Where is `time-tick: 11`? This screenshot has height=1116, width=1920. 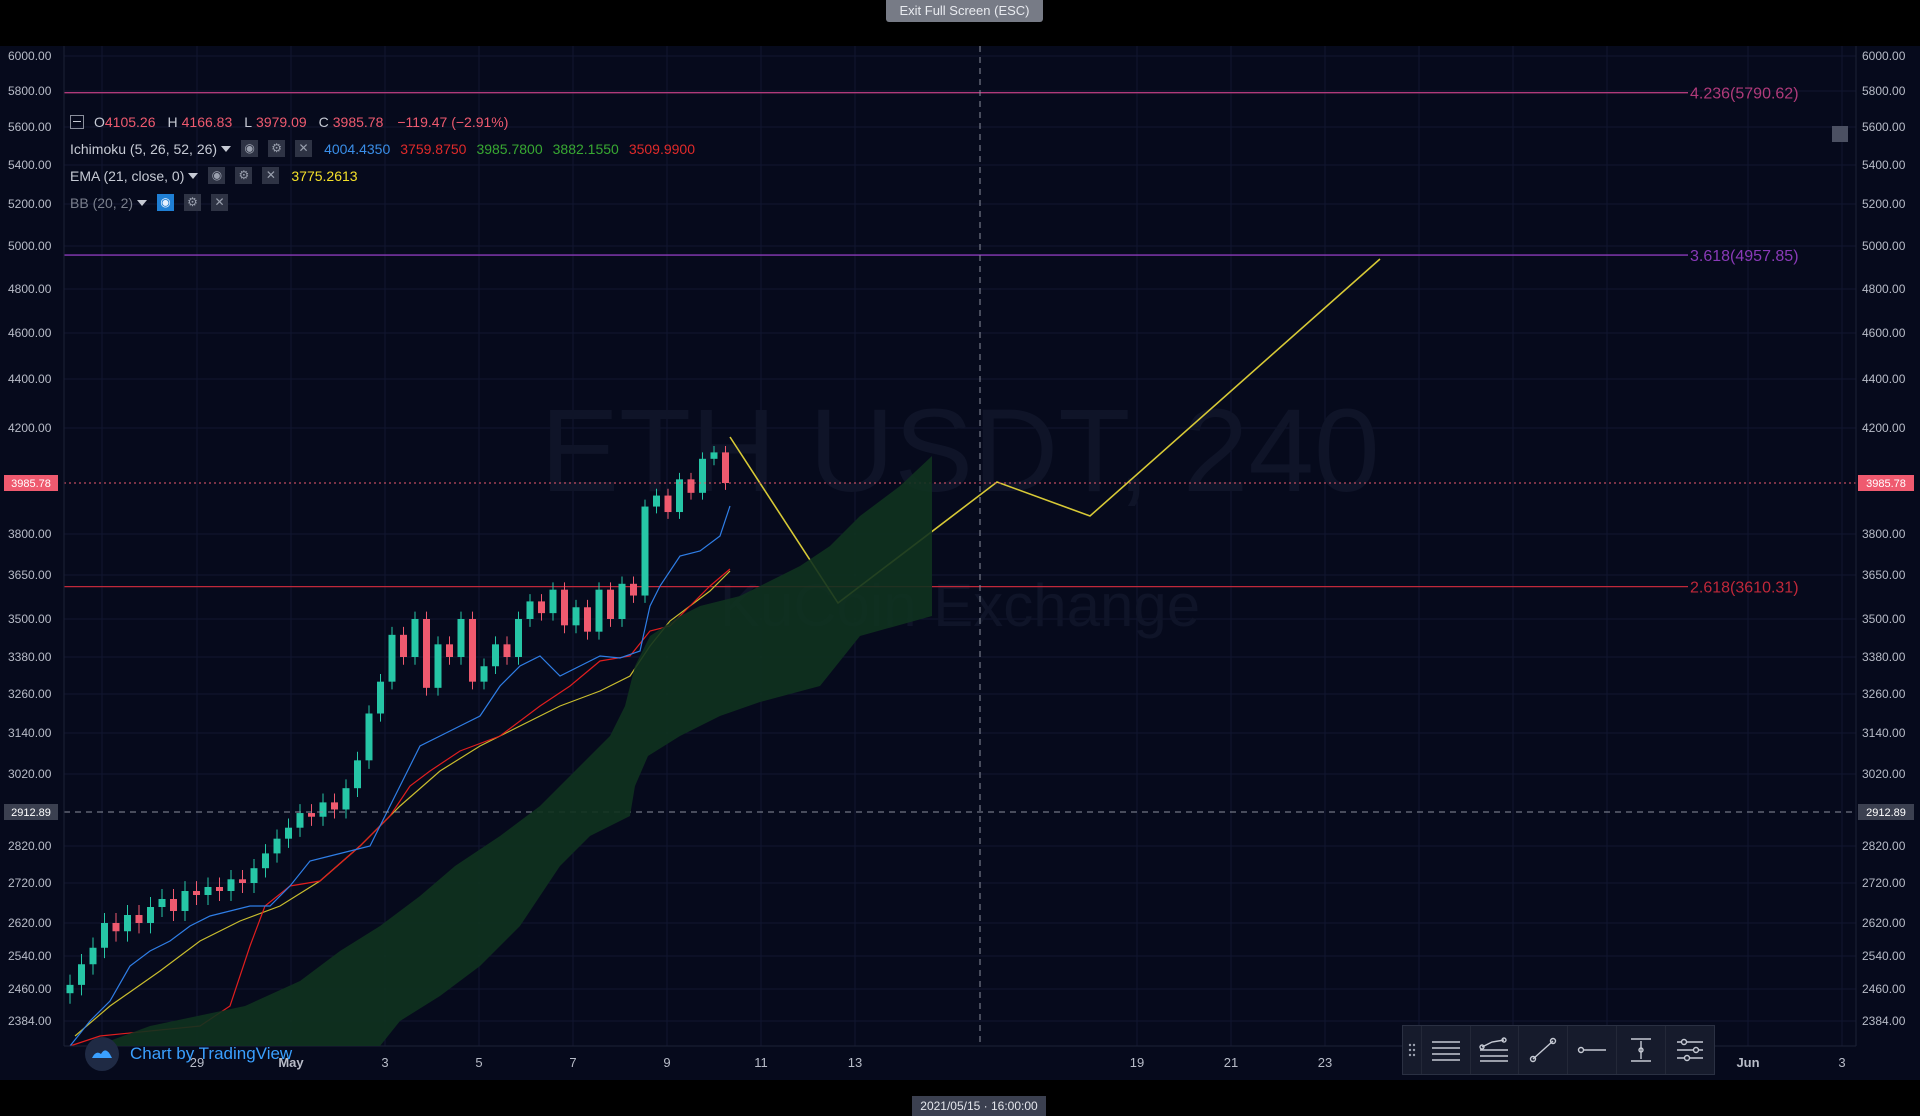 time-tick: 11 is located at coordinates (761, 1062).